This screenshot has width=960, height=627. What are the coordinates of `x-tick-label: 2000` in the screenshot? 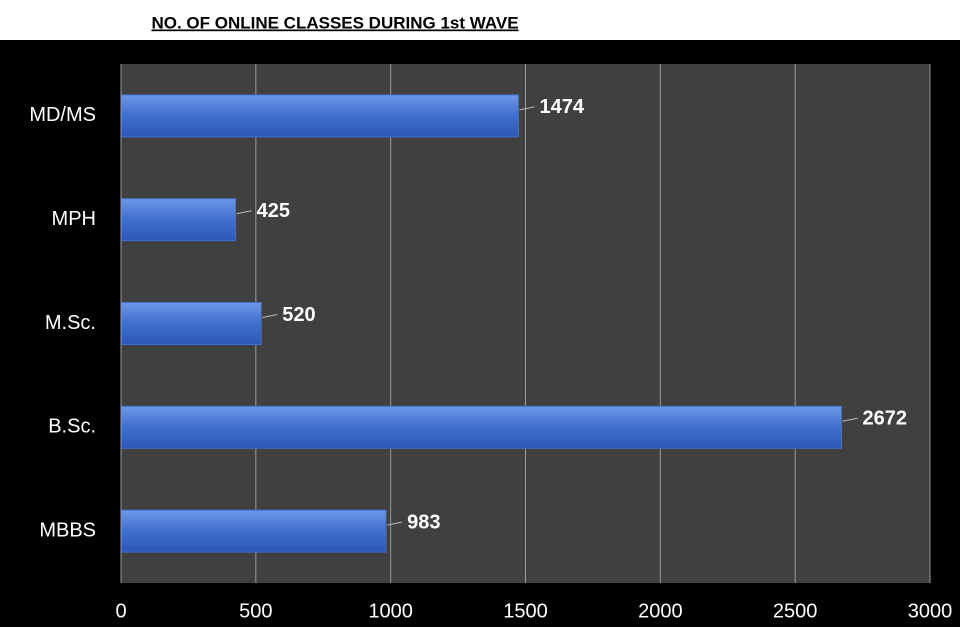 It's located at (660, 611).